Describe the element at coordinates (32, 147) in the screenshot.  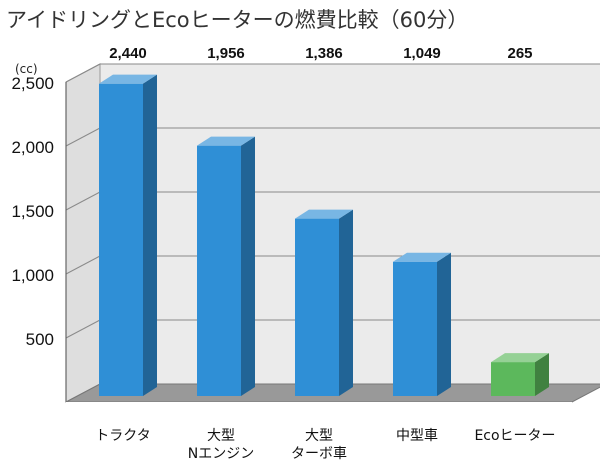
I see `y-tick-label: 2,000` at that location.